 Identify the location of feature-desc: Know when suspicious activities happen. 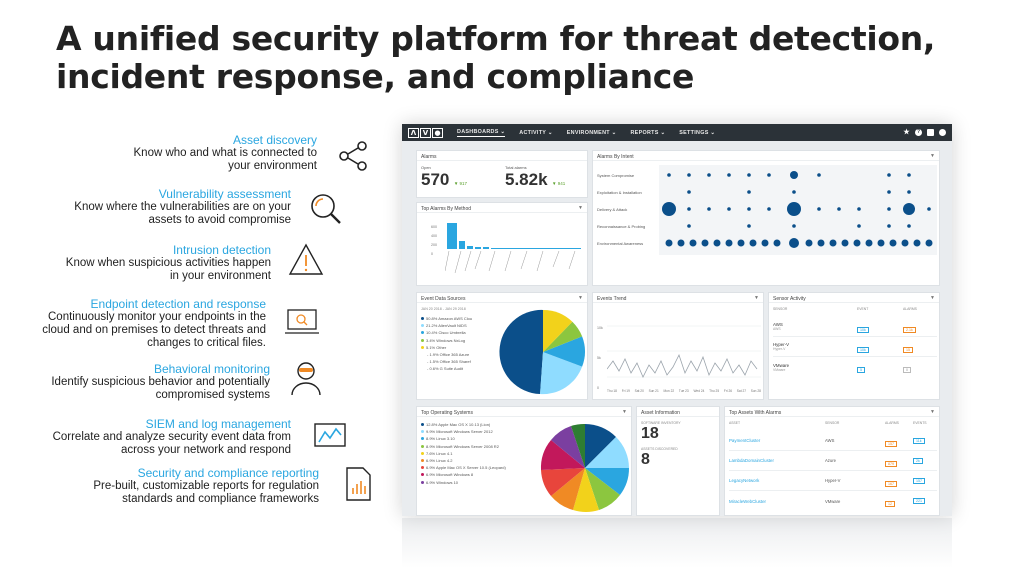
(168, 263).